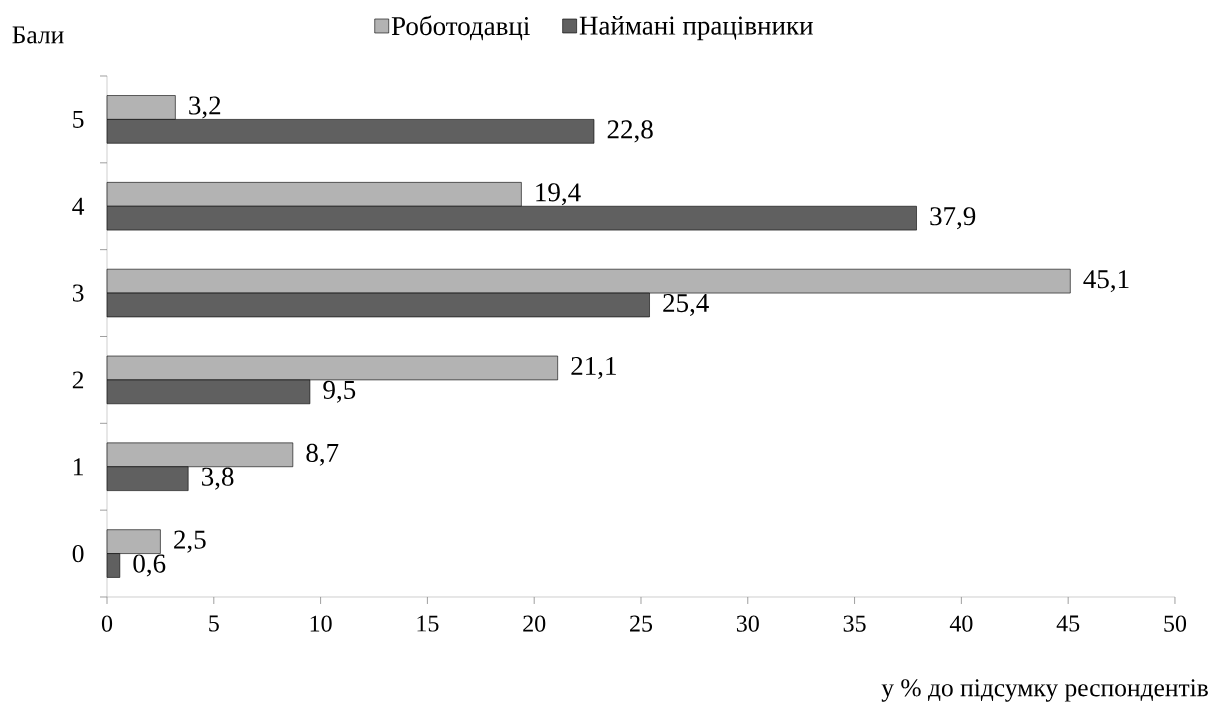  What do you see at coordinates (78, 206) in the screenshot?
I see `y-tick-label: 4` at bounding box center [78, 206].